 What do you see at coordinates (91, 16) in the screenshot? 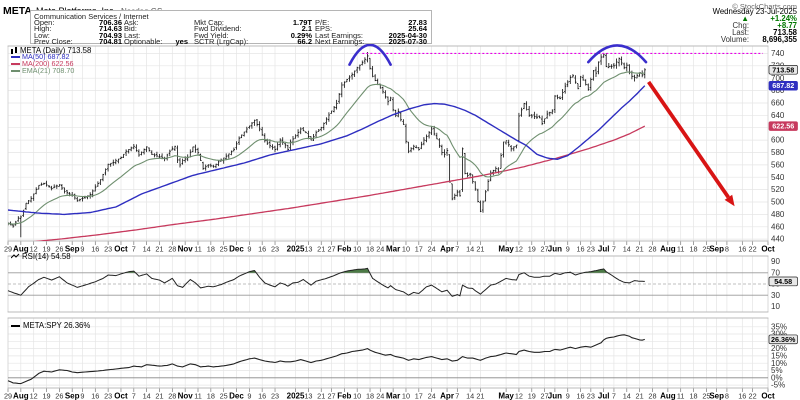
I see `sector-industry: Communication Services / Internet` at bounding box center [91, 16].